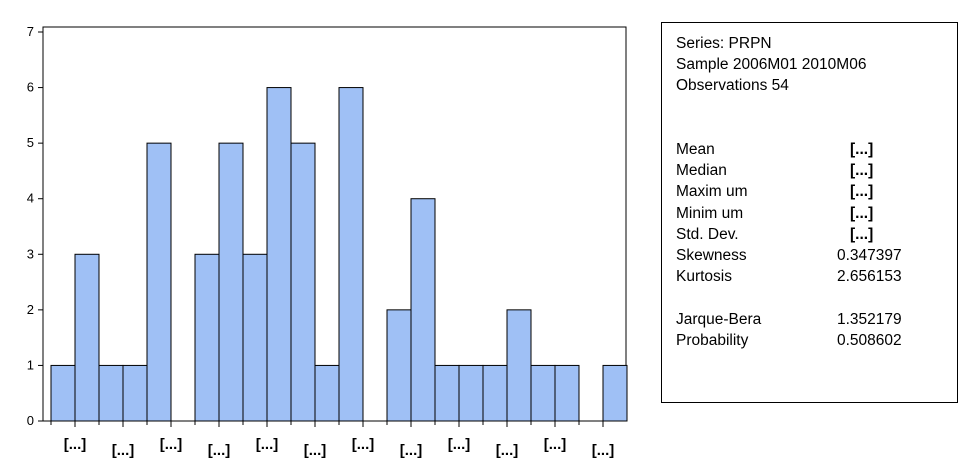 The width and height of the screenshot is (961, 460). I want to click on stat-label: Skewness, so click(711, 255).